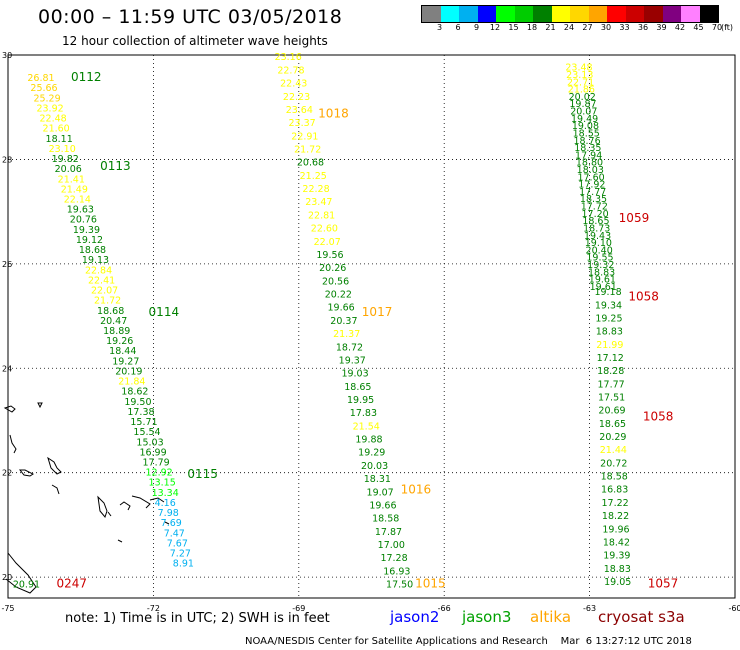  I want to click on lon-tick-label: -75, so click(7, 608).